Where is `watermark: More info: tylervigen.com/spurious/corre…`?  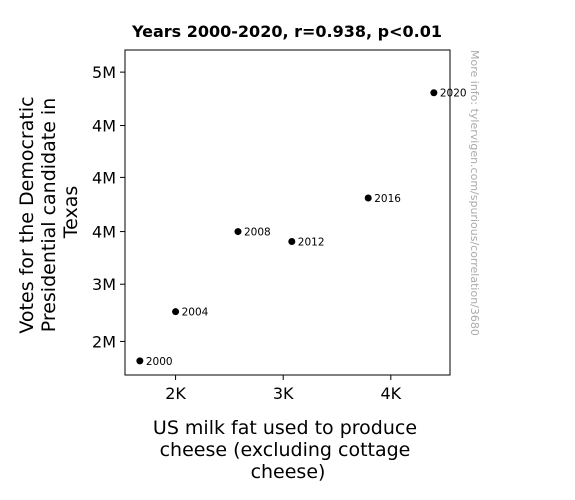
watermark: More info: tylervigen.com/spurious/corre… is located at coordinates (474, 193).